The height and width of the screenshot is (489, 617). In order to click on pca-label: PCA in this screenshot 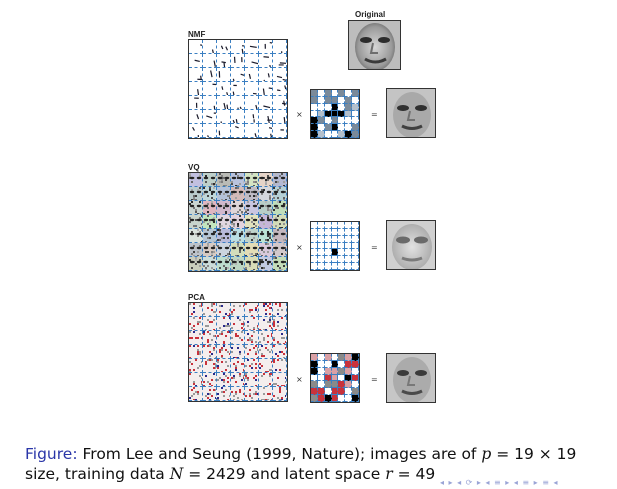, I will do `click(196, 297)`.